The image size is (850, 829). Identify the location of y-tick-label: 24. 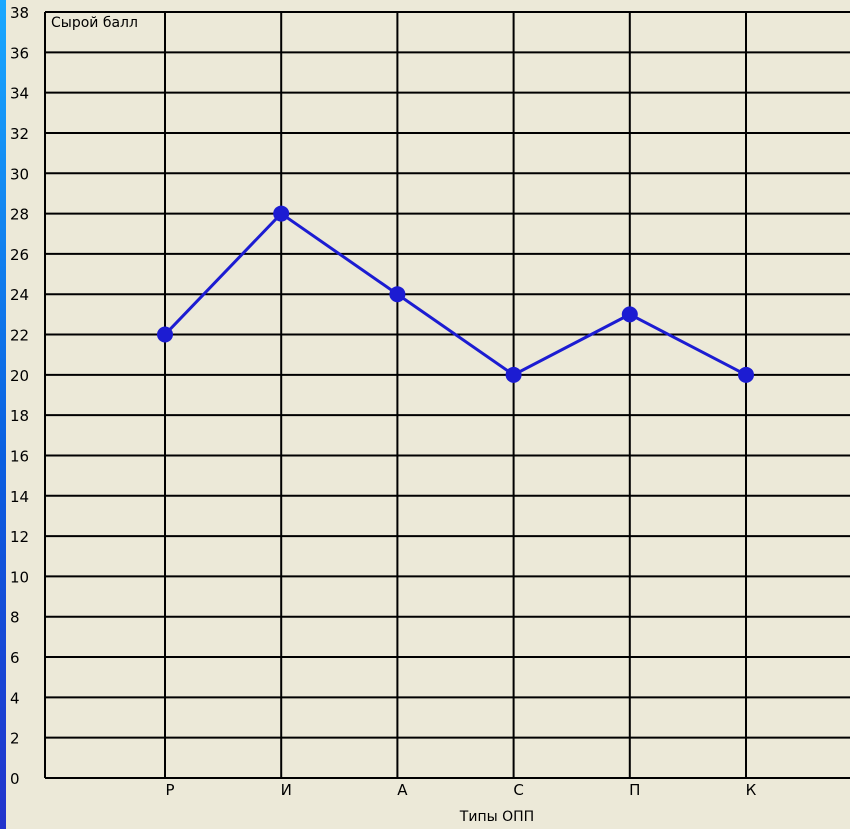
(19, 295).